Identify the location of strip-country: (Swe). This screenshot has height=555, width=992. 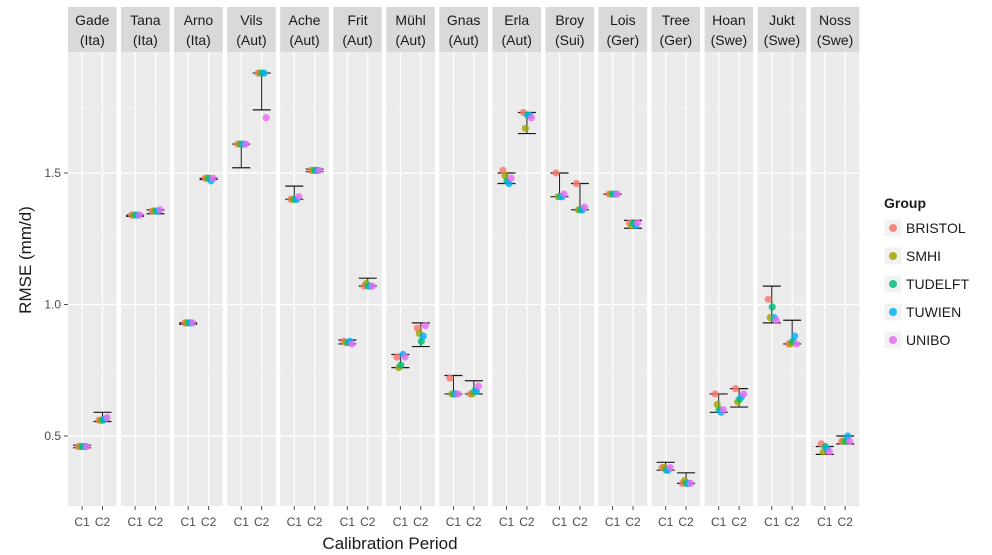
(729, 40).